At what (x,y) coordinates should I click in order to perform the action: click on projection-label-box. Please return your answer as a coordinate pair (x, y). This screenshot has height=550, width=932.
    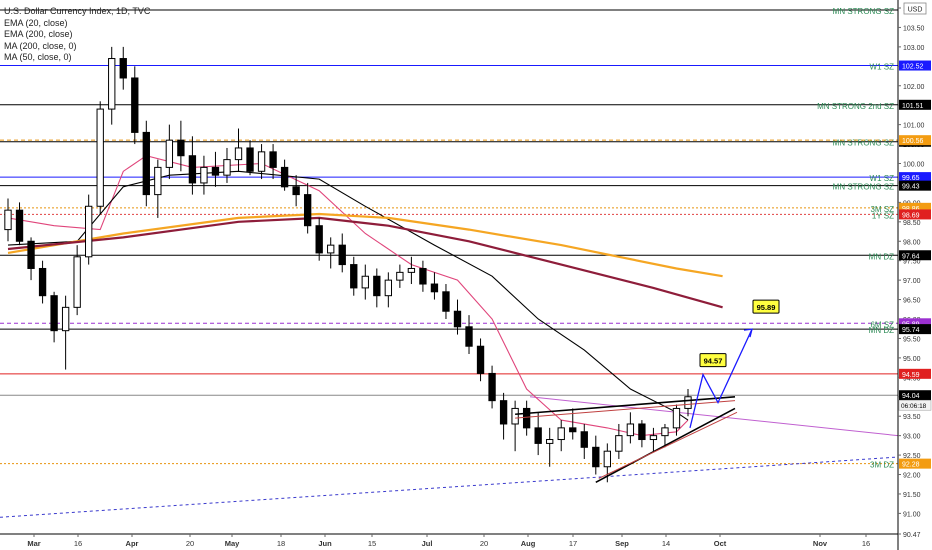
    Looking at the image, I should click on (766, 306).